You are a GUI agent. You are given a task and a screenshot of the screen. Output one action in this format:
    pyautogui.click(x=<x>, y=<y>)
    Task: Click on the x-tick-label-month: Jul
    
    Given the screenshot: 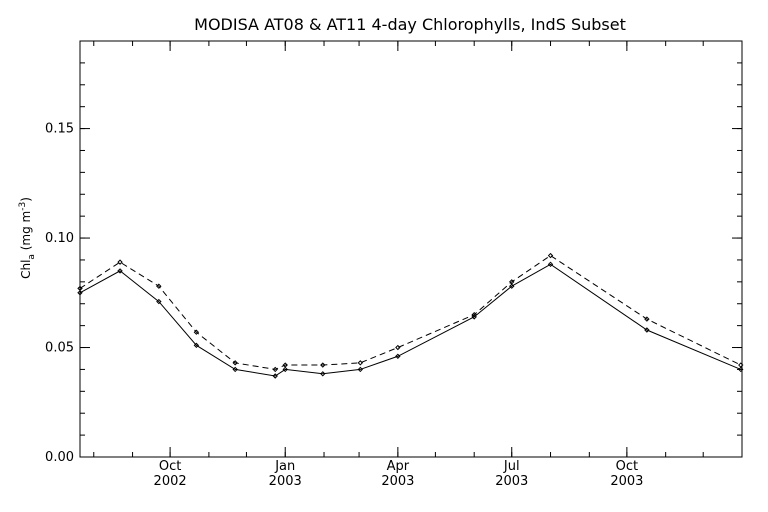 What is the action you would take?
    pyautogui.click(x=511, y=466)
    